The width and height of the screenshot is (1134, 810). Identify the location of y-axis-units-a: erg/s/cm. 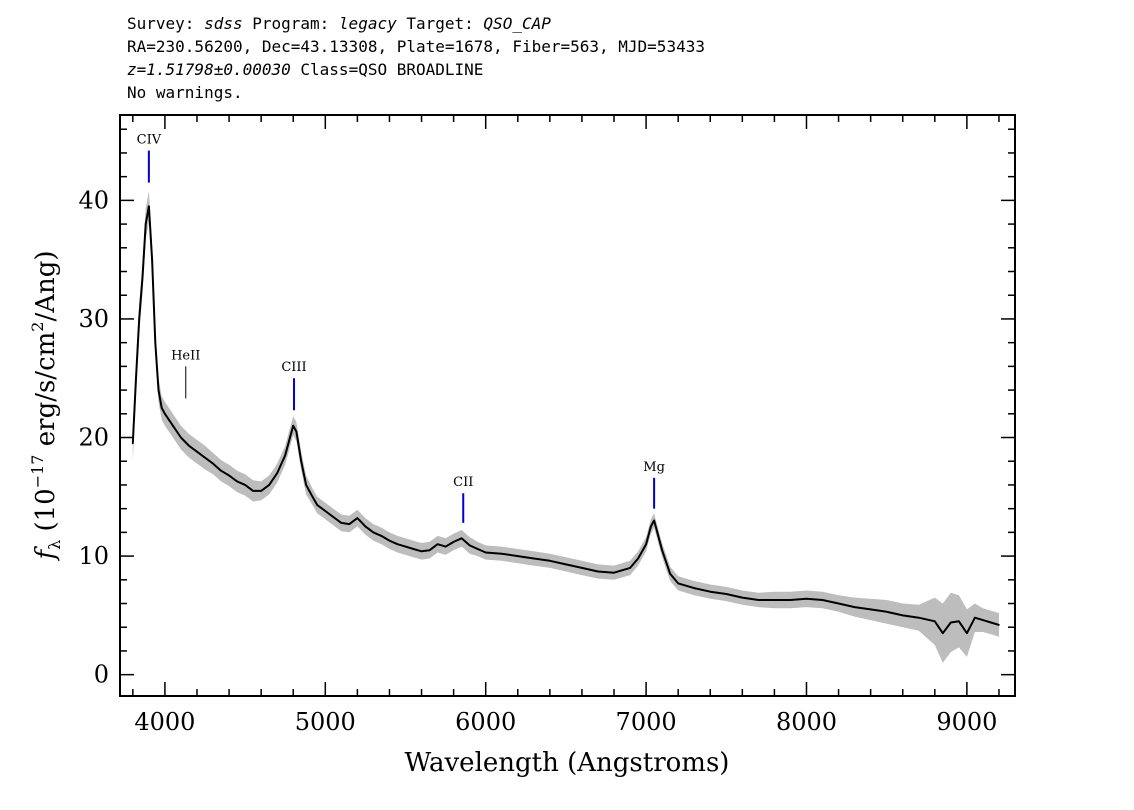
(46, 393).